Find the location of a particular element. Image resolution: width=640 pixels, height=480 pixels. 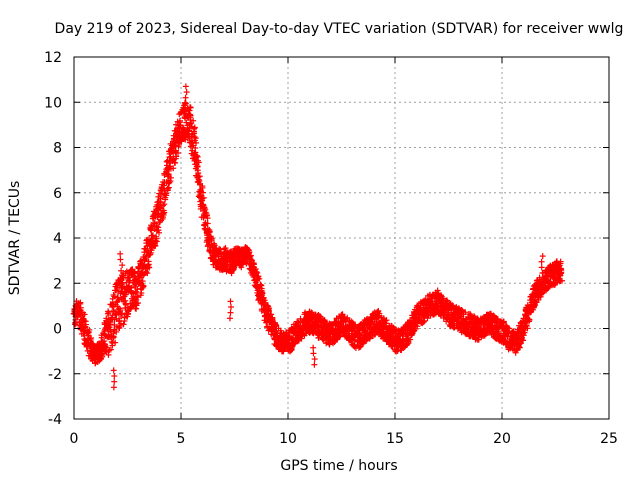

x-tick-label: 25 is located at coordinates (609, 439).